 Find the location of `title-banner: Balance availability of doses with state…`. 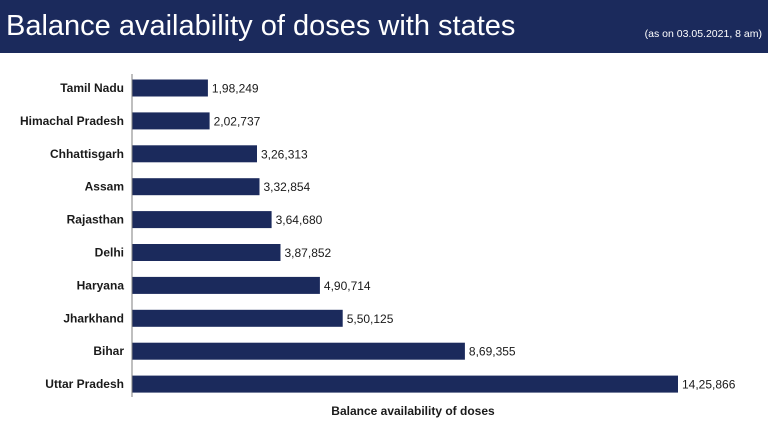

title-banner: Balance availability of doses with state… is located at coordinates (384, 26).